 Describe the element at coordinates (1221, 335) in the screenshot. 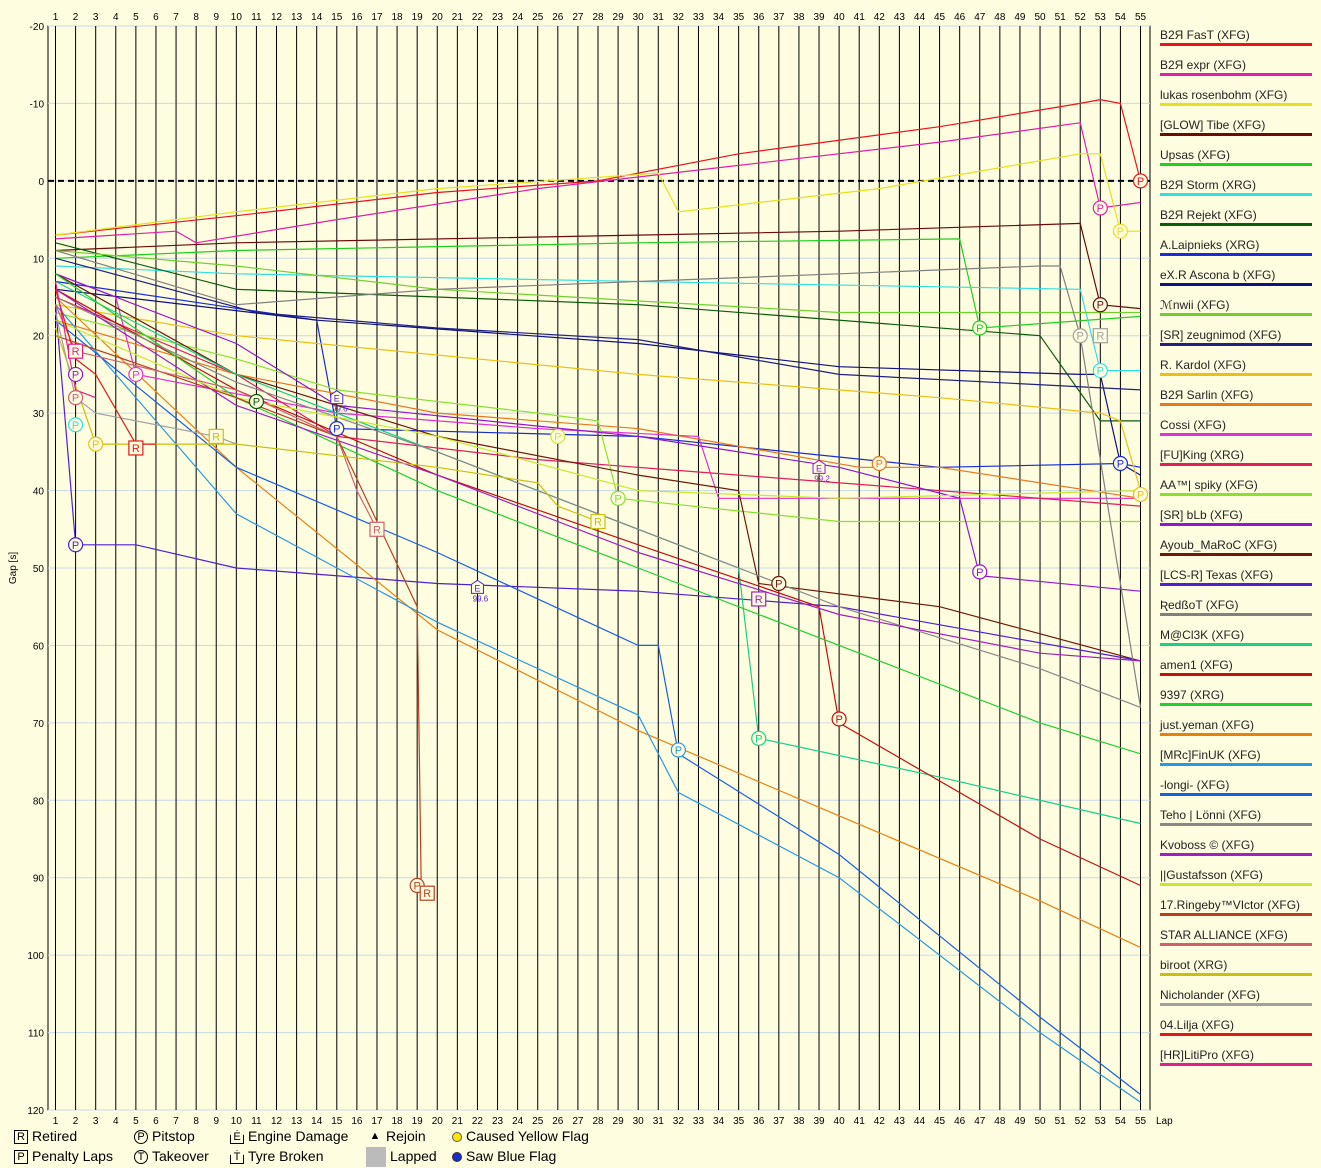

I see `legend-item-label: [SR] zeugnimod (XFG)` at that location.